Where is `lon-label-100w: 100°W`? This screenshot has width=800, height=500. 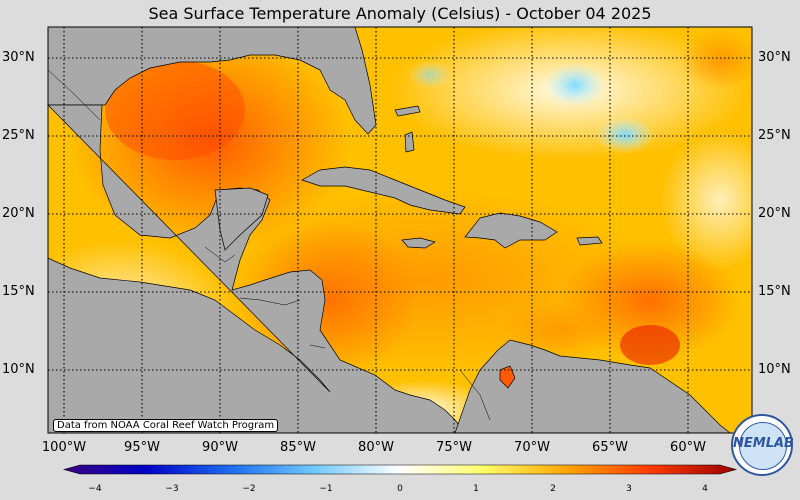
lon-label-100w: 100°W is located at coordinates (64, 447).